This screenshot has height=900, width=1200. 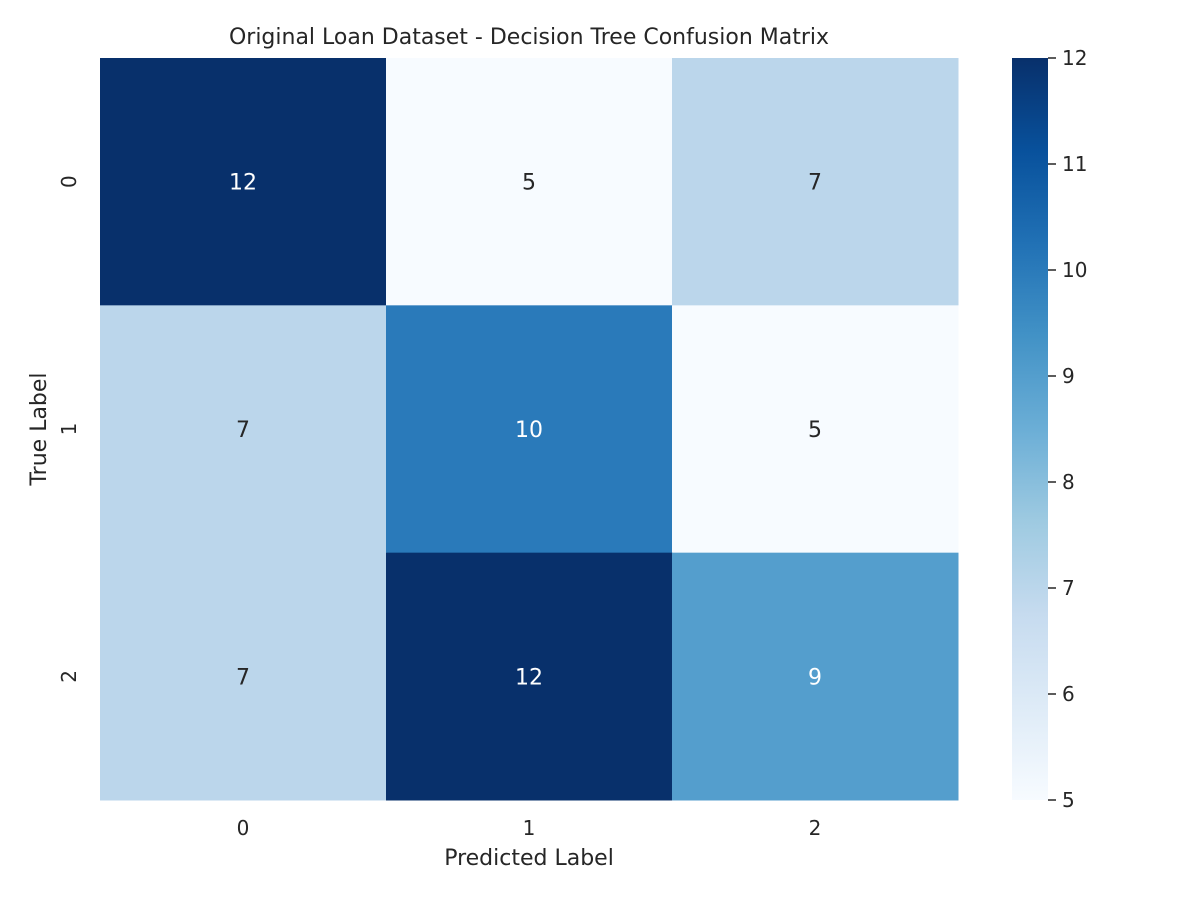 I want to click on y-axis-ticks: 0 1 2, so click(x=69, y=428).